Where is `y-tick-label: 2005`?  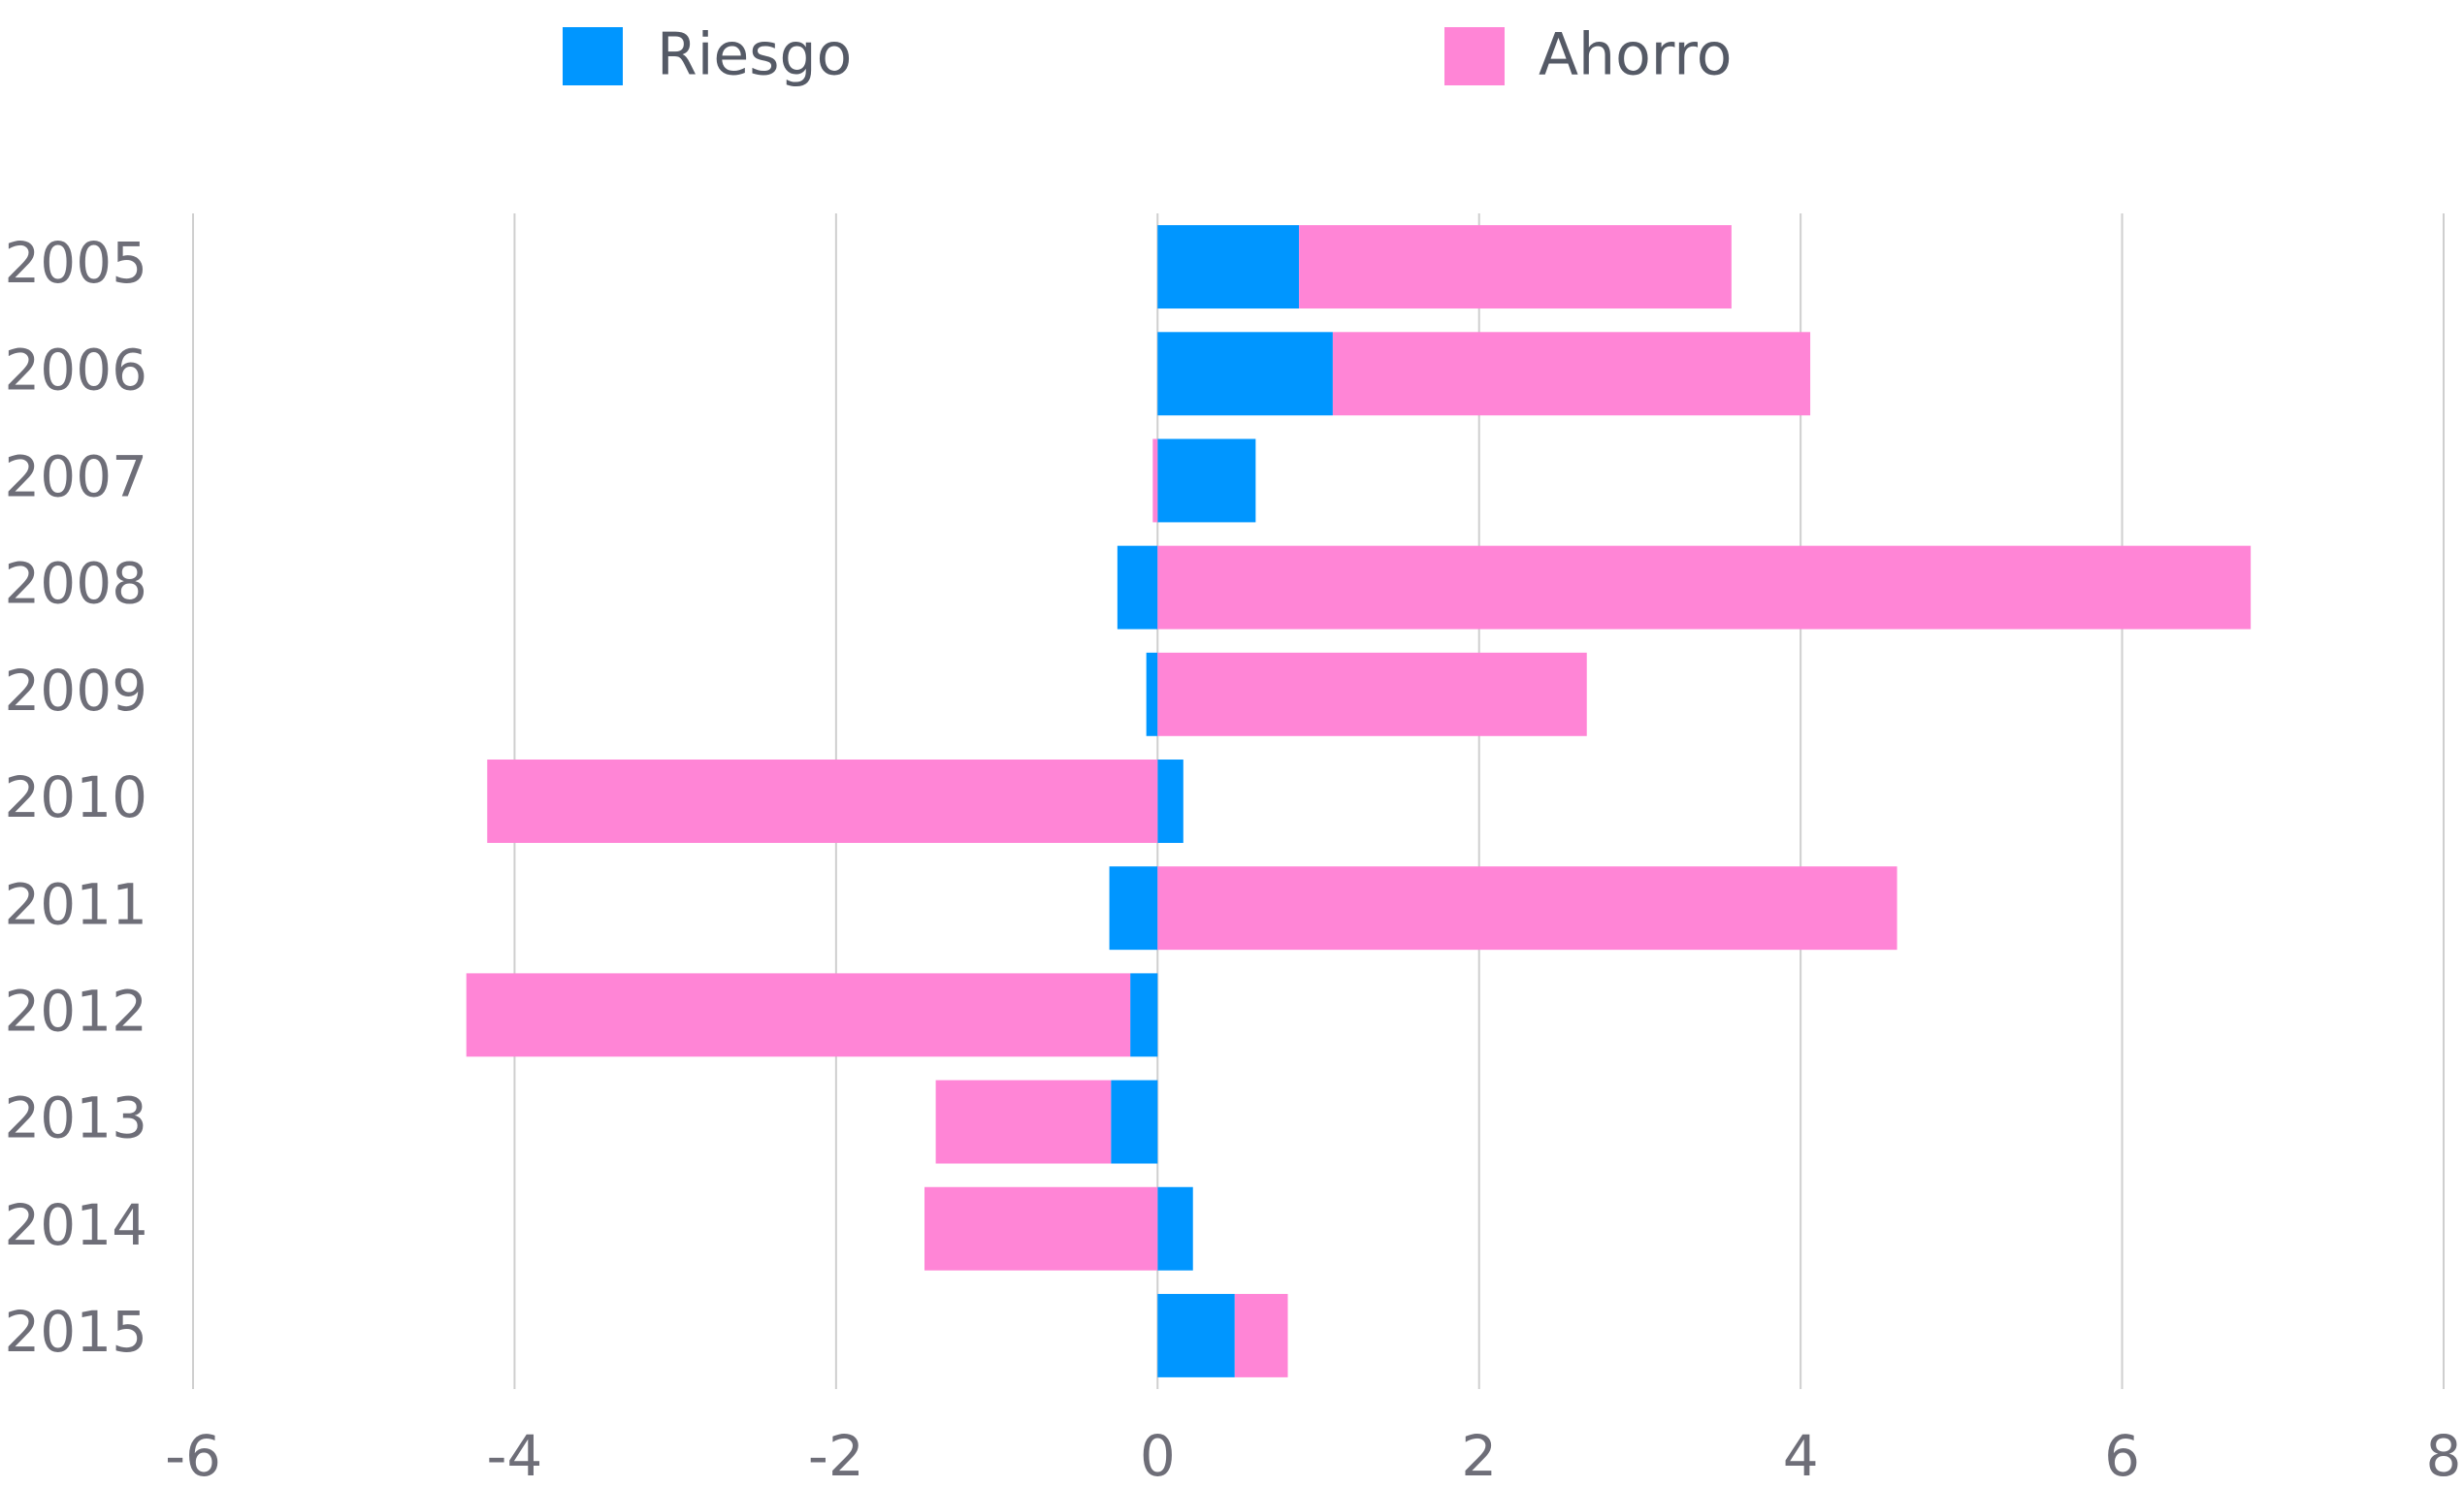
y-tick-label: 2005 is located at coordinates (75, 263).